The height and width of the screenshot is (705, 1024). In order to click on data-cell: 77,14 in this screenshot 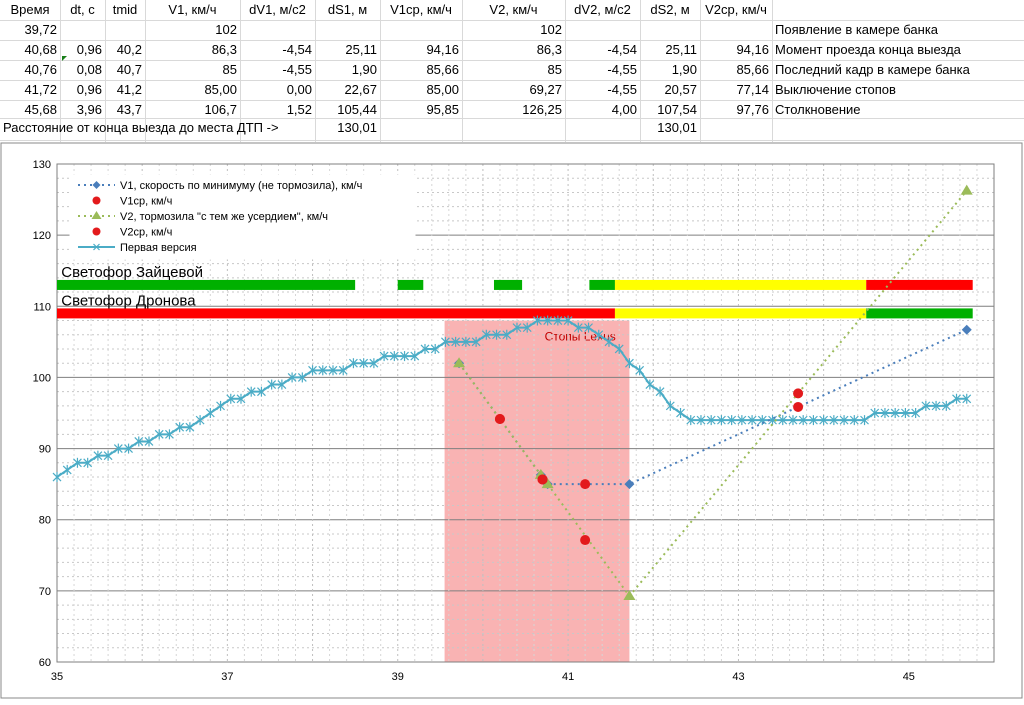, I will do `click(752, 89)`.